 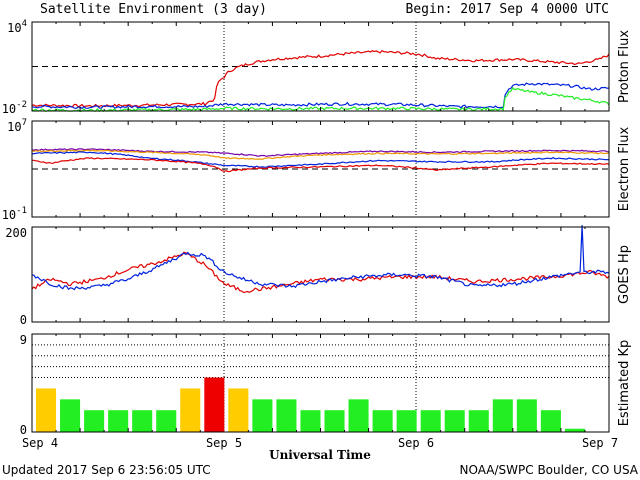 I want to click on x-tick-sep6: Sep 6, so click(x=416, y=443).